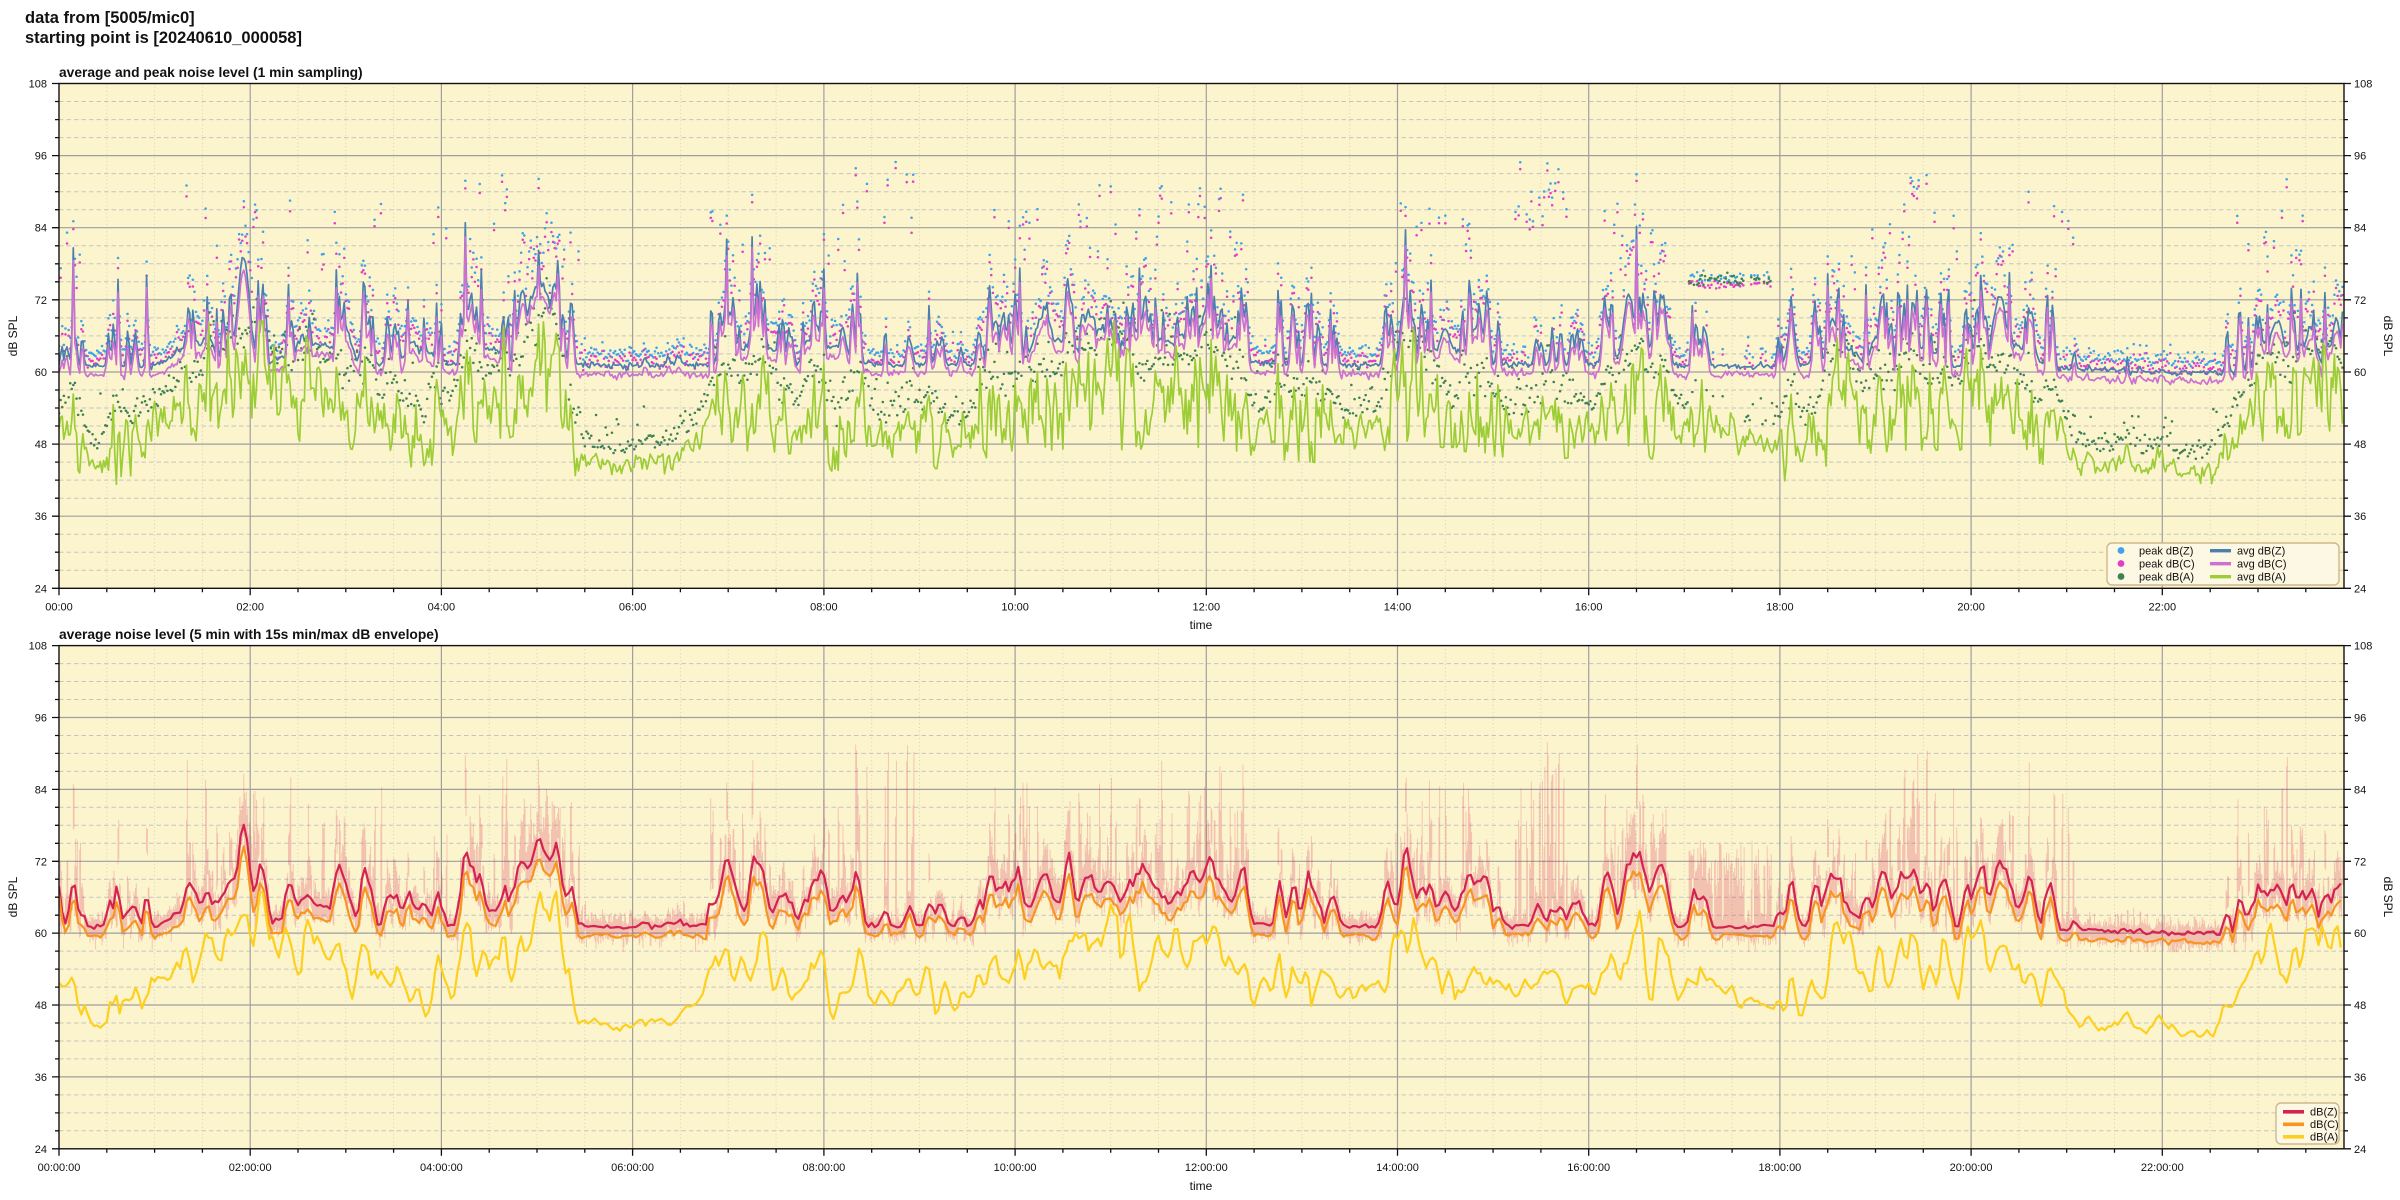 The width and height of the screenshot is (2400, 1200). What do you see at coordinates (1588, 1168) in the screenshot?
I see `svg-text: 16:00:00` at bounding box center [1588, 1168].